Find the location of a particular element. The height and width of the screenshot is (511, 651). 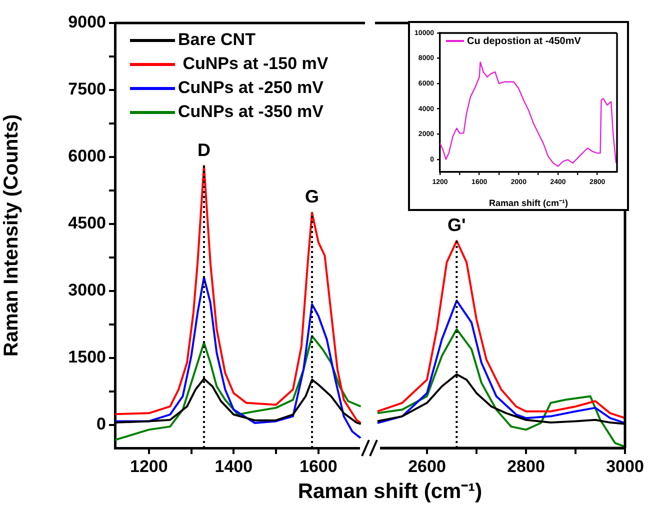

y-axis-title: Raman Intensity (Counts) is located at coordinates (11, 235).